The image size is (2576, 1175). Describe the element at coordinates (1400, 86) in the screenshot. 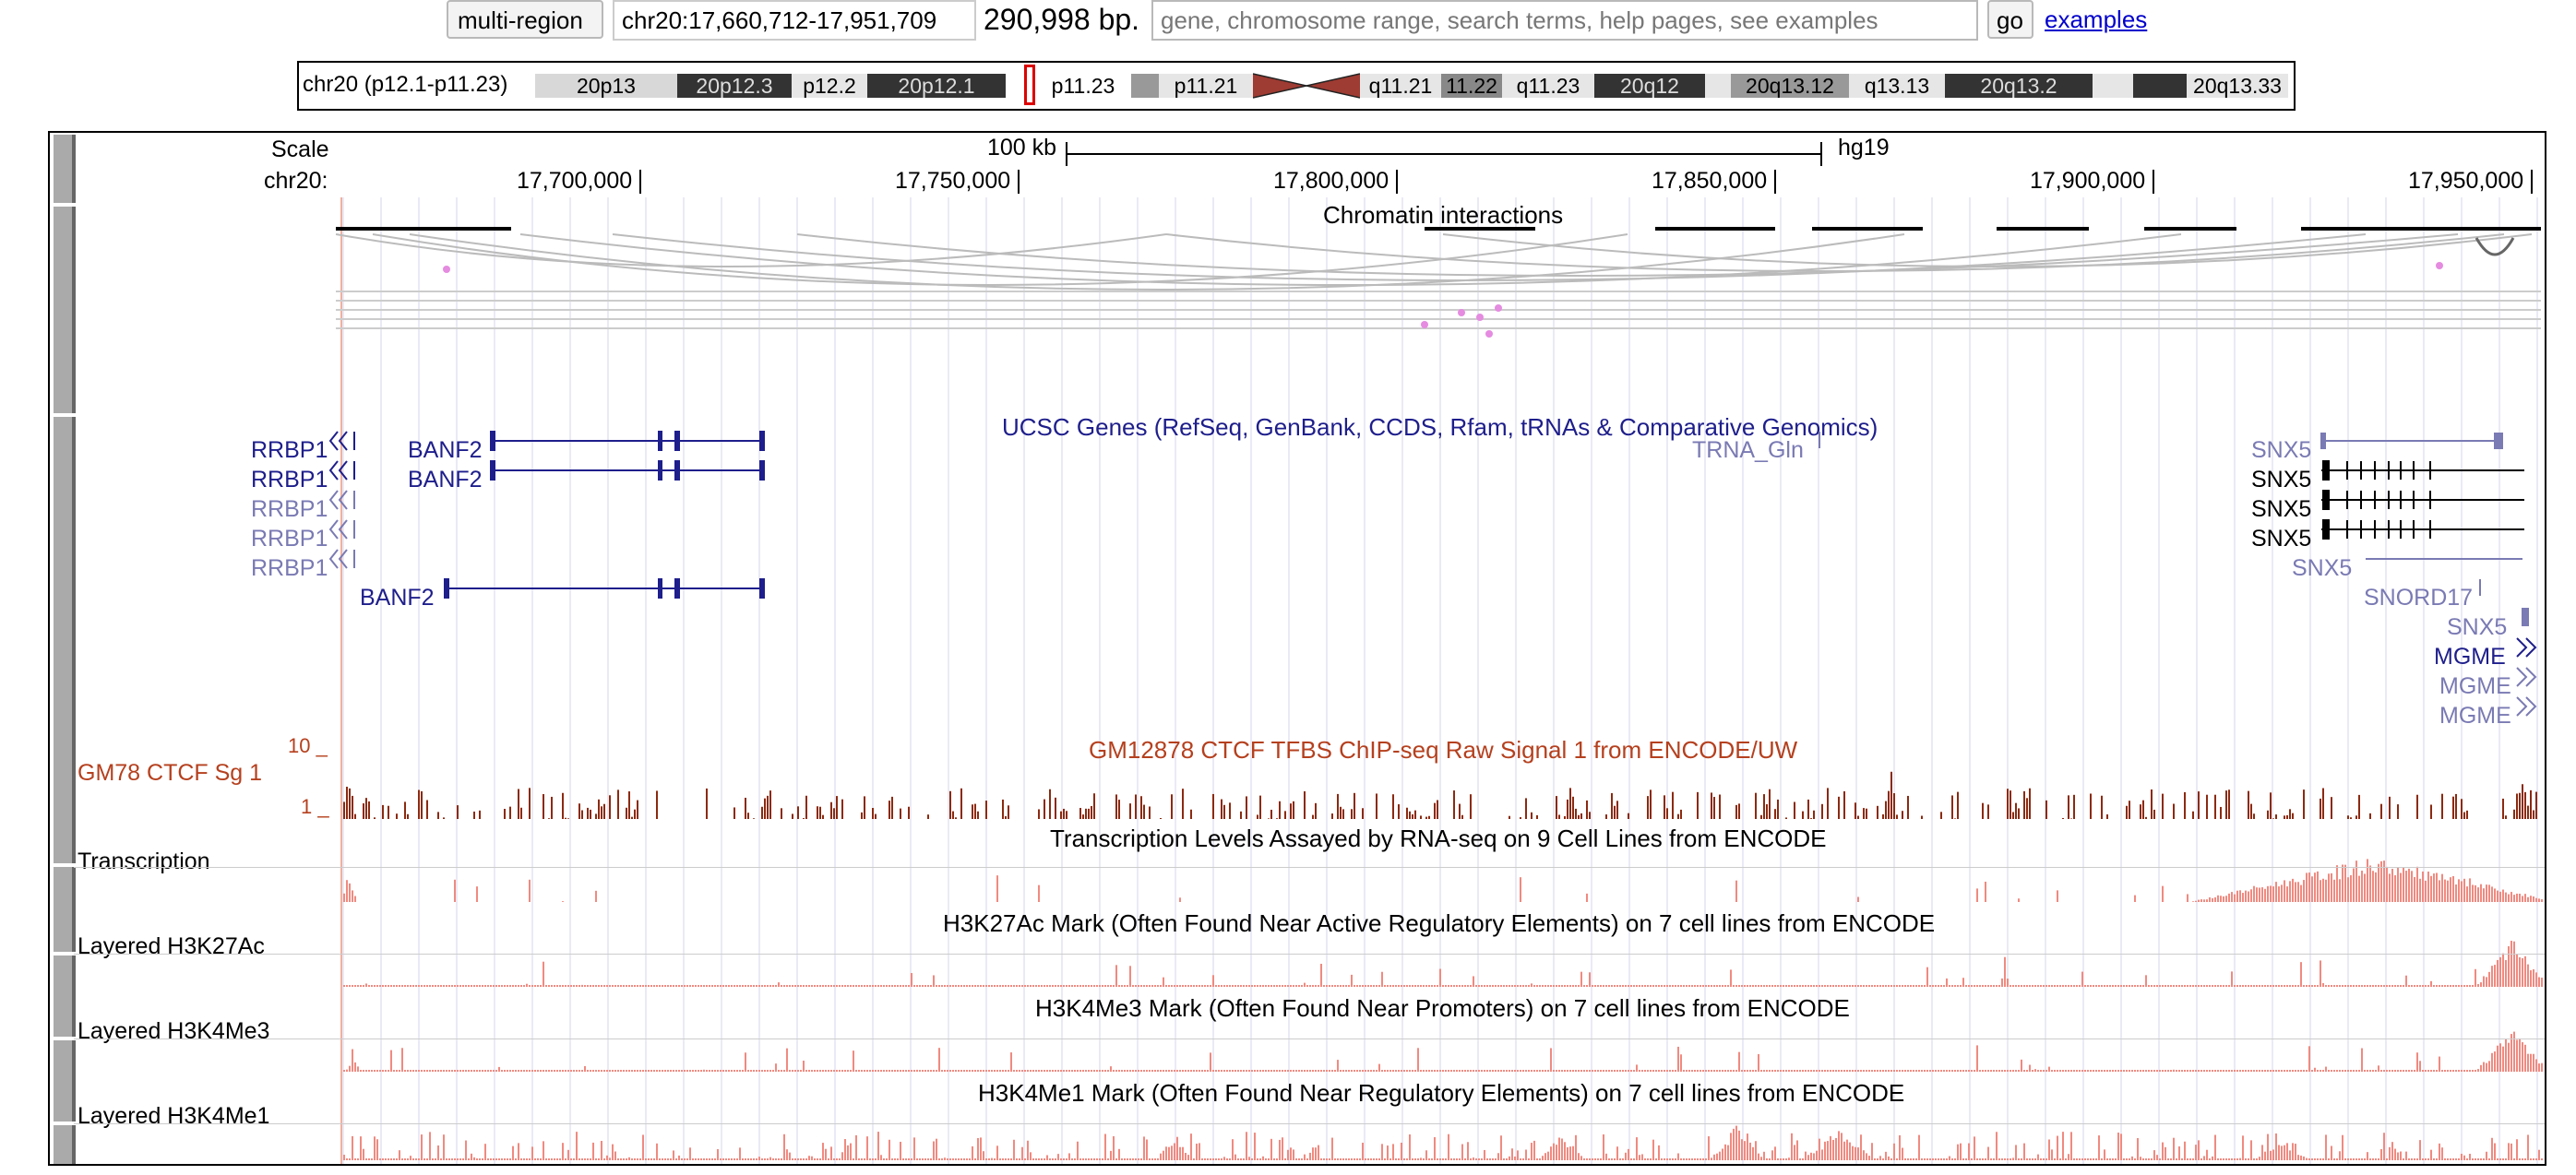

I see `band: q11.21` at that location.